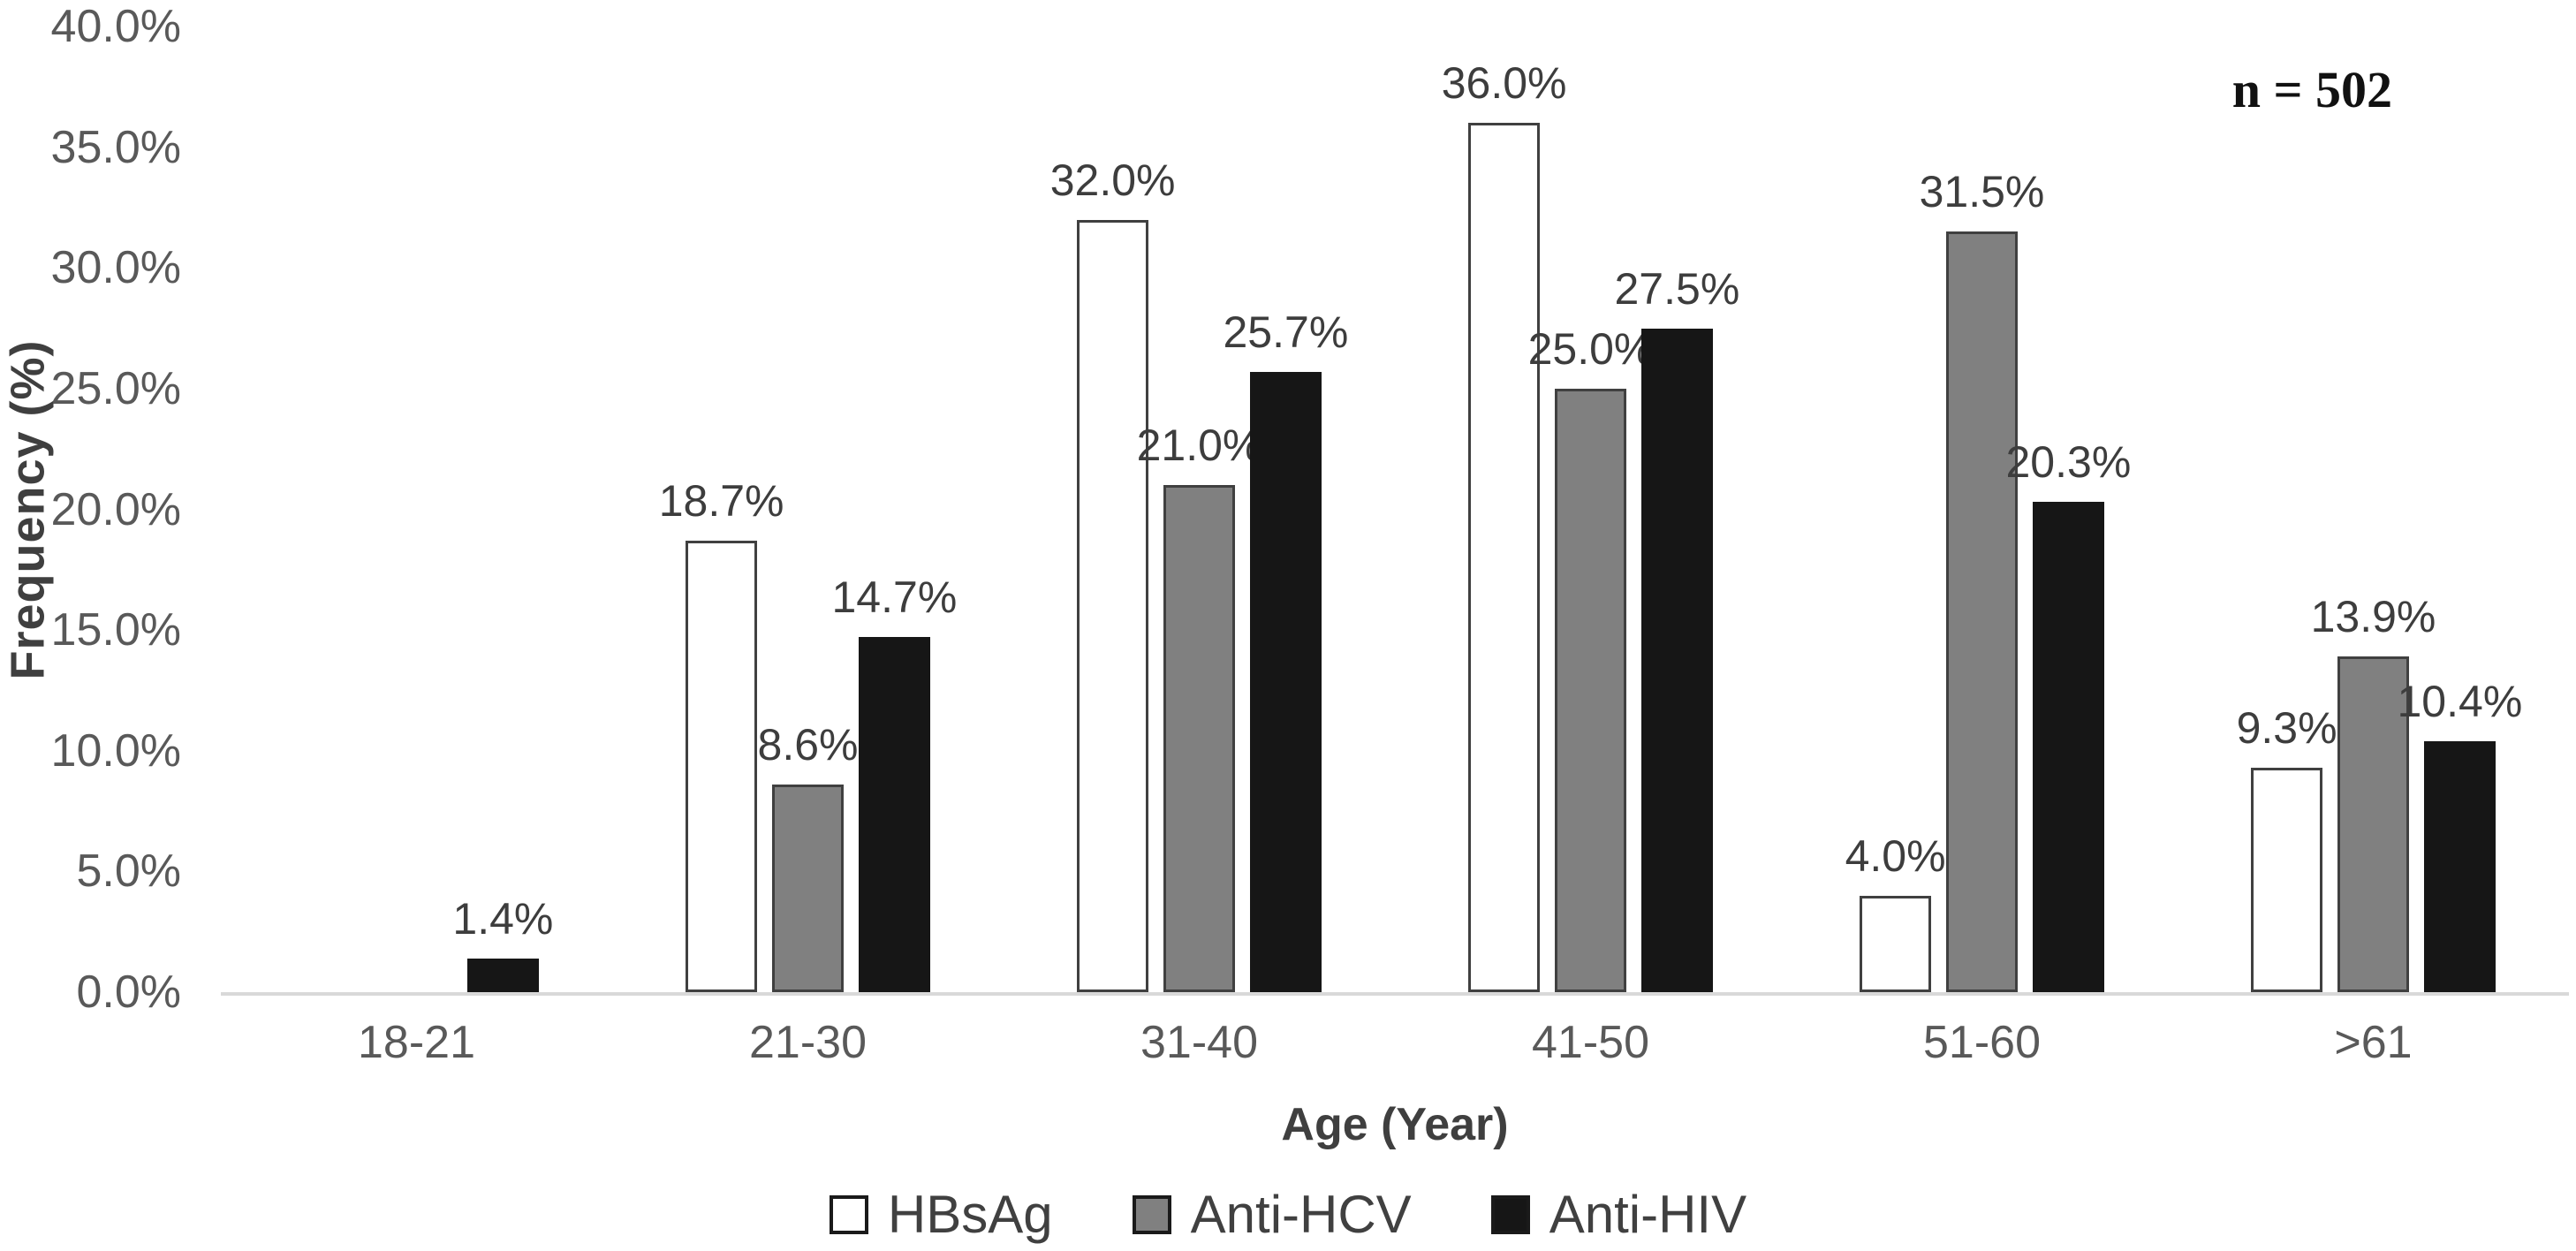 This screenshot has height=1251, width=2576. Describe the element at coordinates (2069, 463) in the screenshot. I see `bar-value-label-anti-hiv-51-60: 20.3%` at that location.